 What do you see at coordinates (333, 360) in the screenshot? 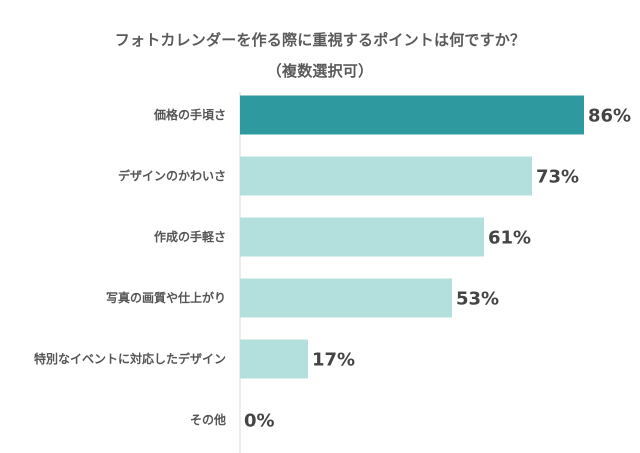
I see `value-label: 17%` at bounding box center [333, 360].